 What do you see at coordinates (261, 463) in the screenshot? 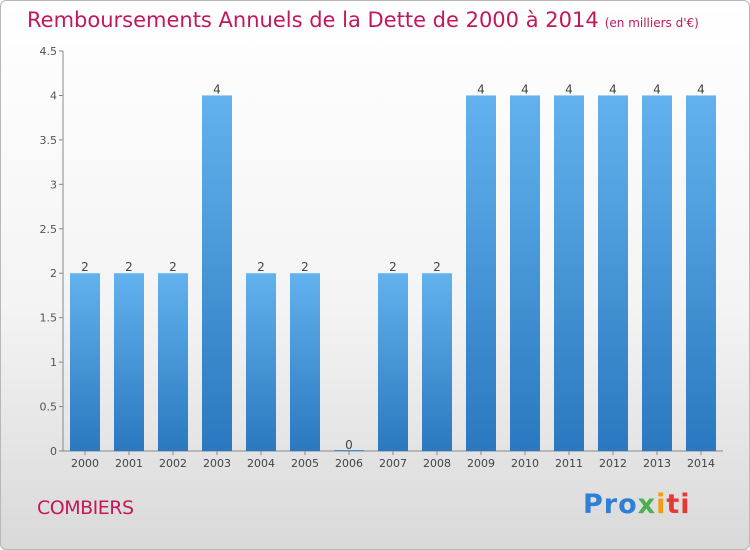
I see `x-tick-label-2004: 2004` at bounding box center [261, 463].